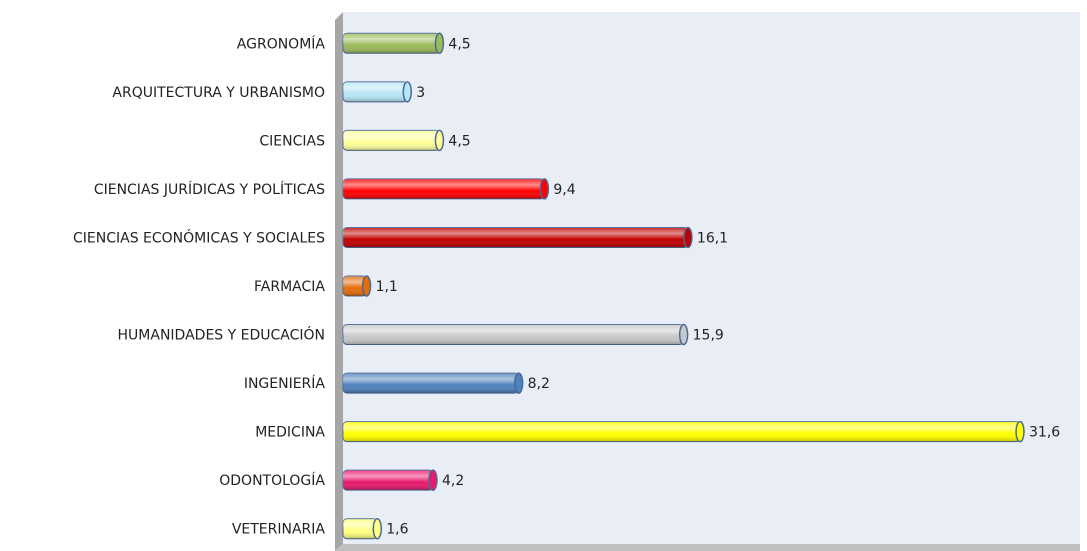  Describe the element at coordinates (218, 93) in the screenshot. I see `y-tick-label: ARQUITECTURA Y URBANISMO` at that location.